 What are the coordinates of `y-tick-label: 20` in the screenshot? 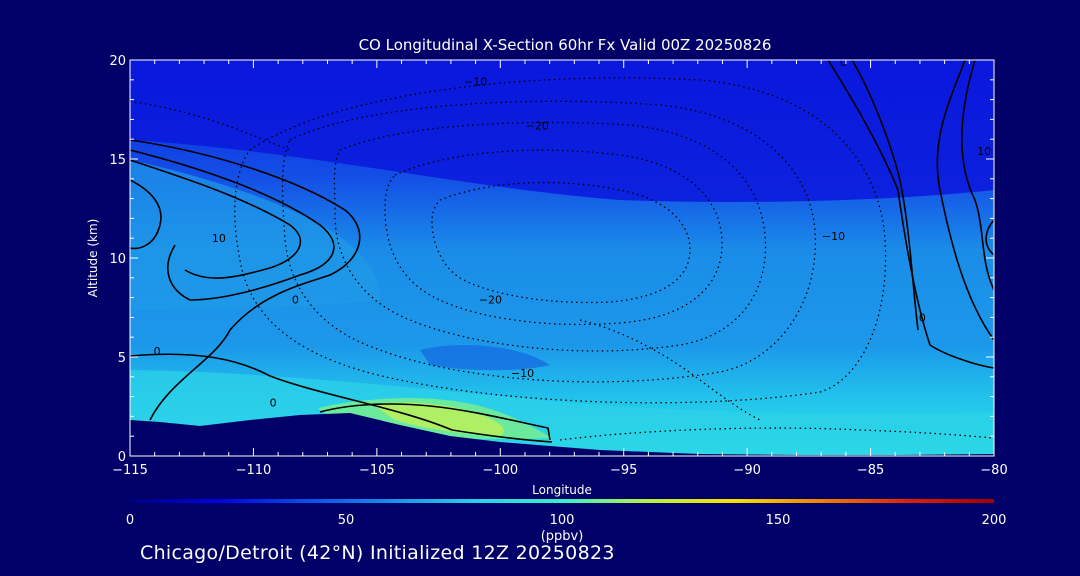 It's located at (117, 61).